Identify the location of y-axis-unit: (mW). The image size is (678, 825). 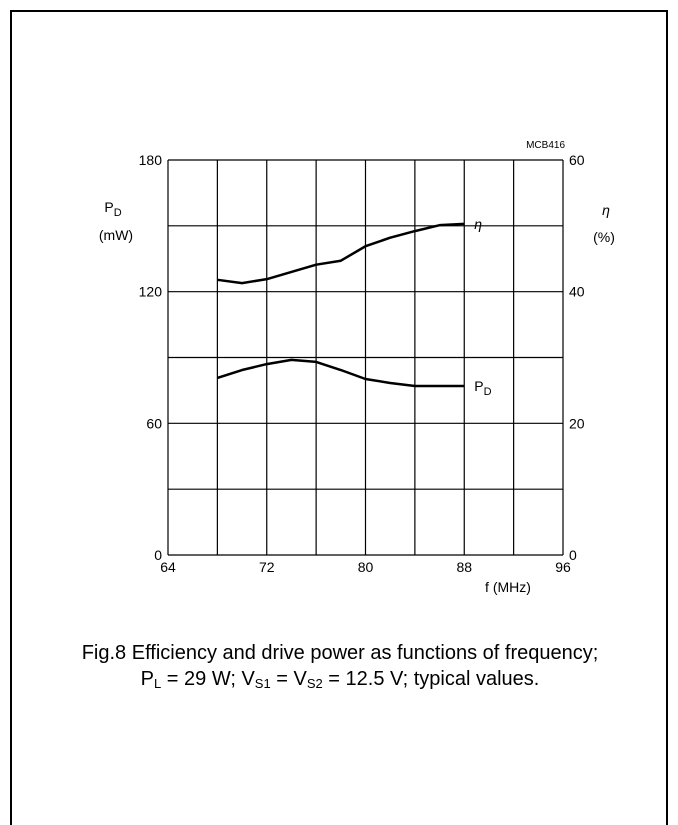
(116, 235).